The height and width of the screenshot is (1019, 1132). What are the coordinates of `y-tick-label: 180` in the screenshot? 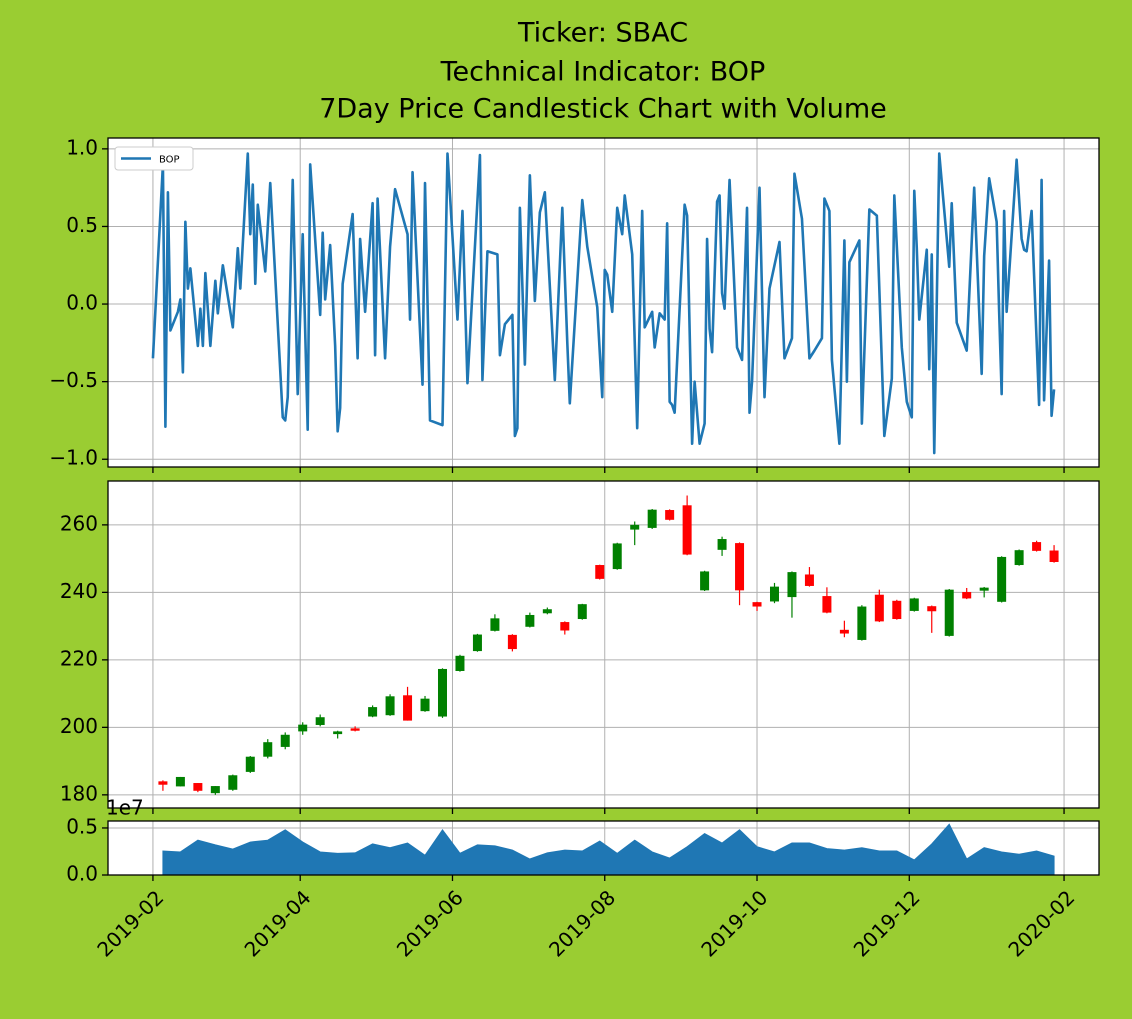 It's located at (79, 793).